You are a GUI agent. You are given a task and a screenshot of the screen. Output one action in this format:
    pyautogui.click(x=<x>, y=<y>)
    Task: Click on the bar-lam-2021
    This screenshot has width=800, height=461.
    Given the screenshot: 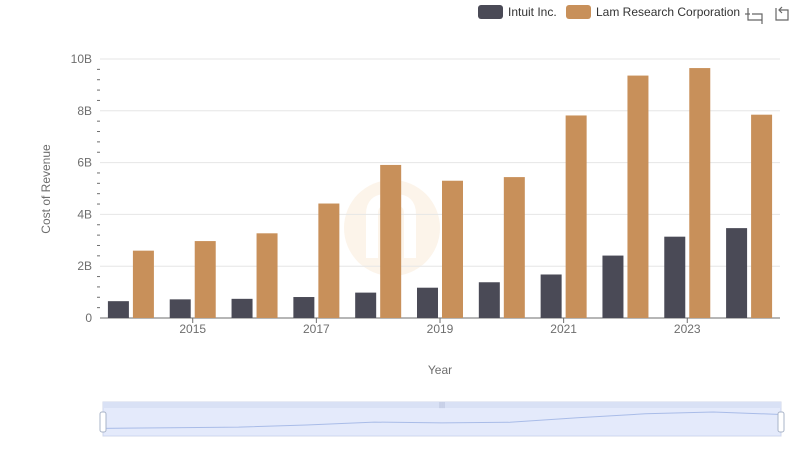 What is the action you would take?
    pyautogui.click(x=576, y=216)
    